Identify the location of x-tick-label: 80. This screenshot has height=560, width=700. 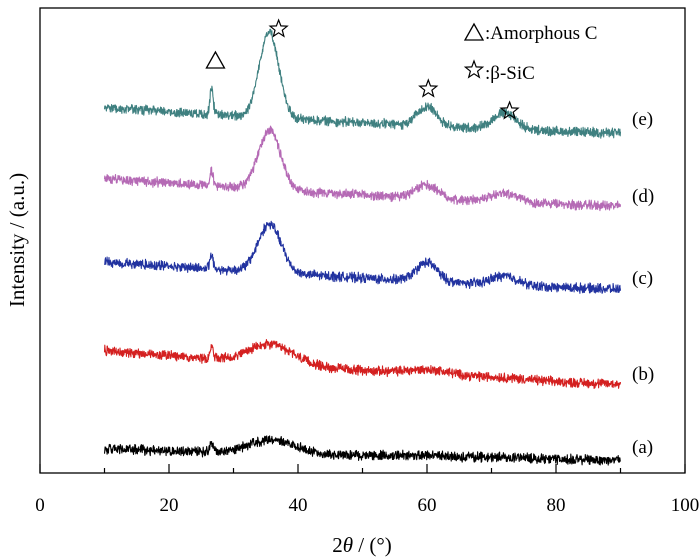
(556, 505).